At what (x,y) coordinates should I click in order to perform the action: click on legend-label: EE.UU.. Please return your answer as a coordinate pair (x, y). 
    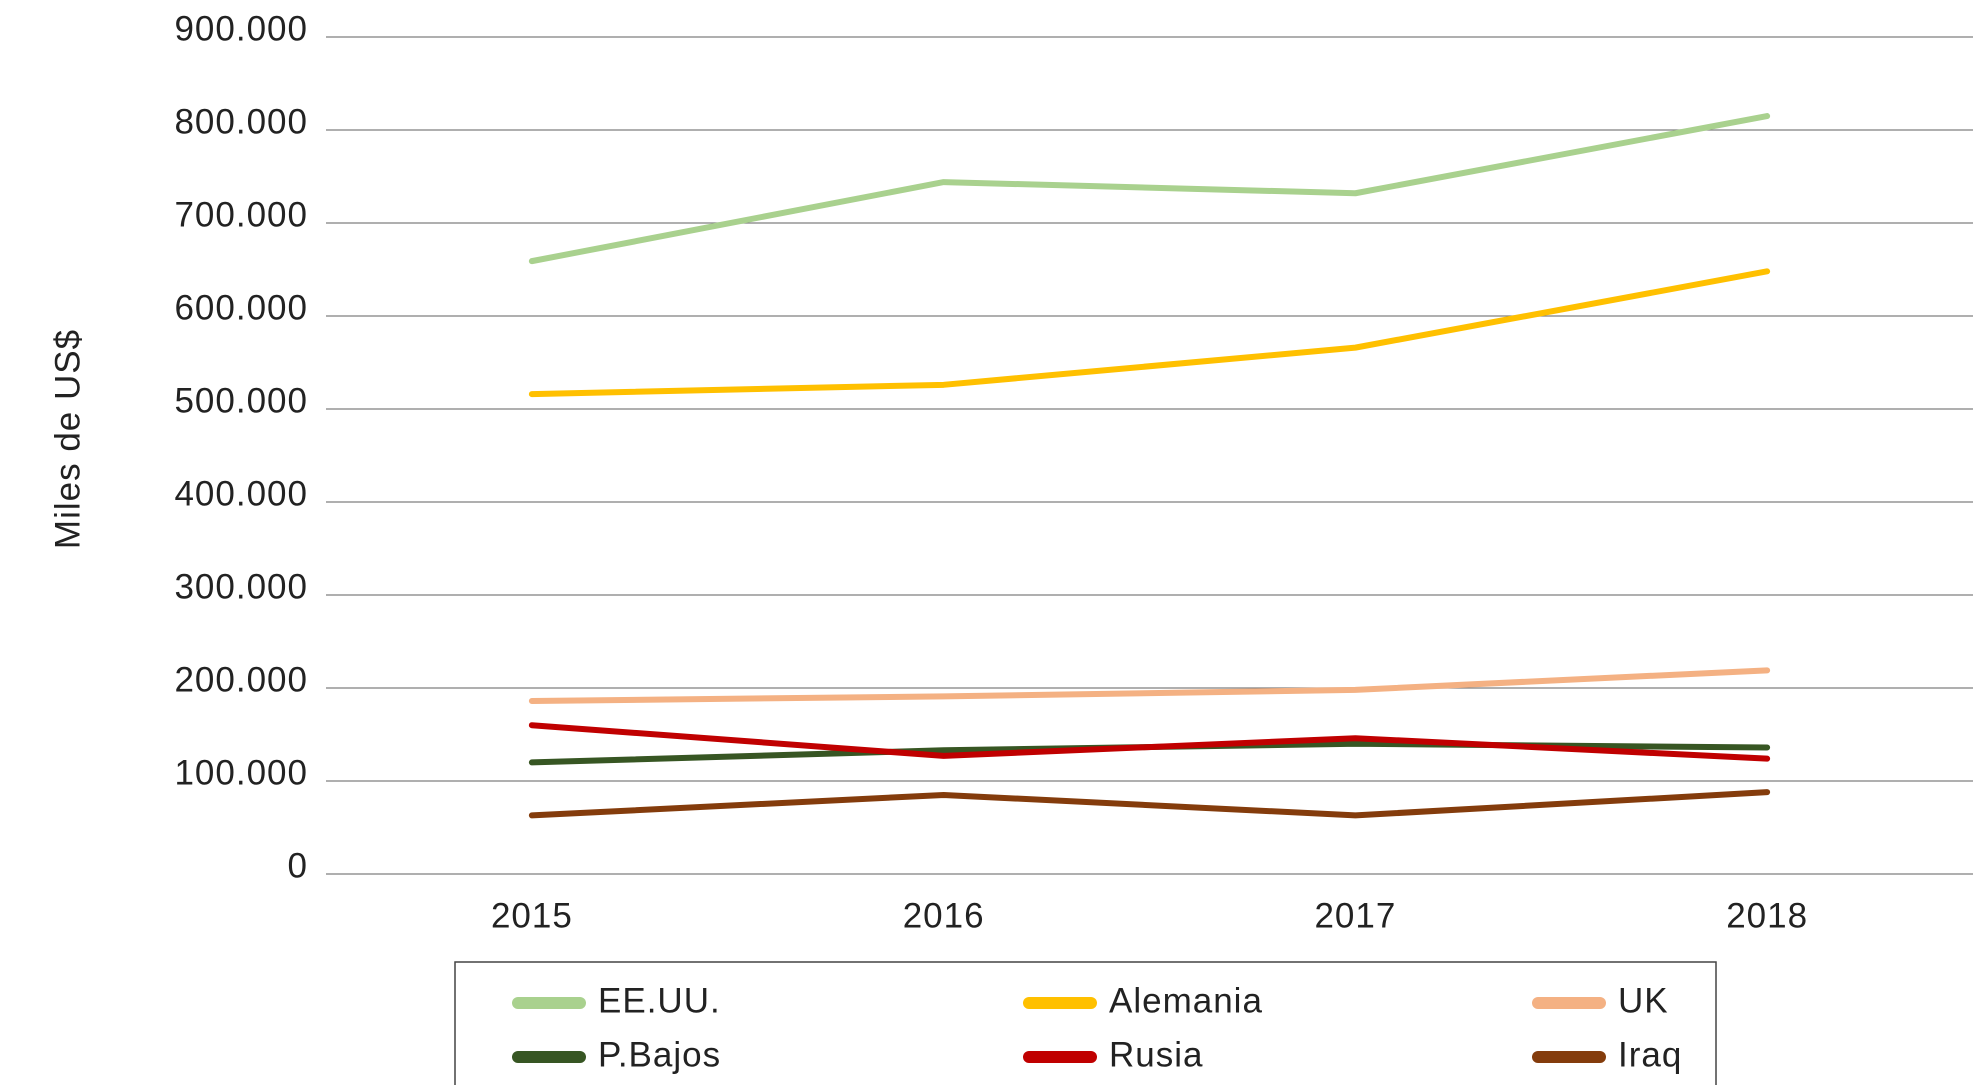
    Looking at the image, I should click on (659, 1000).